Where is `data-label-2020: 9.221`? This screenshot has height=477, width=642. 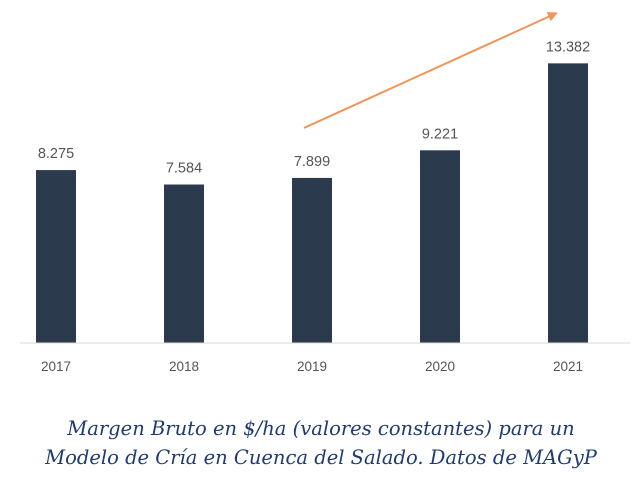 data-label-2020: 9.221 is located at coordinates (440, 134).